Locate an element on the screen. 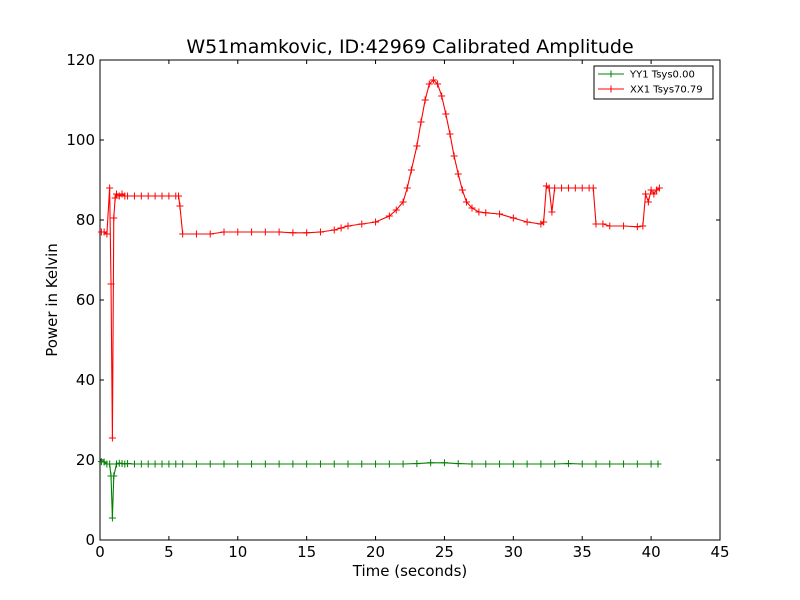  x-tick-label: 5 is located at coordinates (169, 552).